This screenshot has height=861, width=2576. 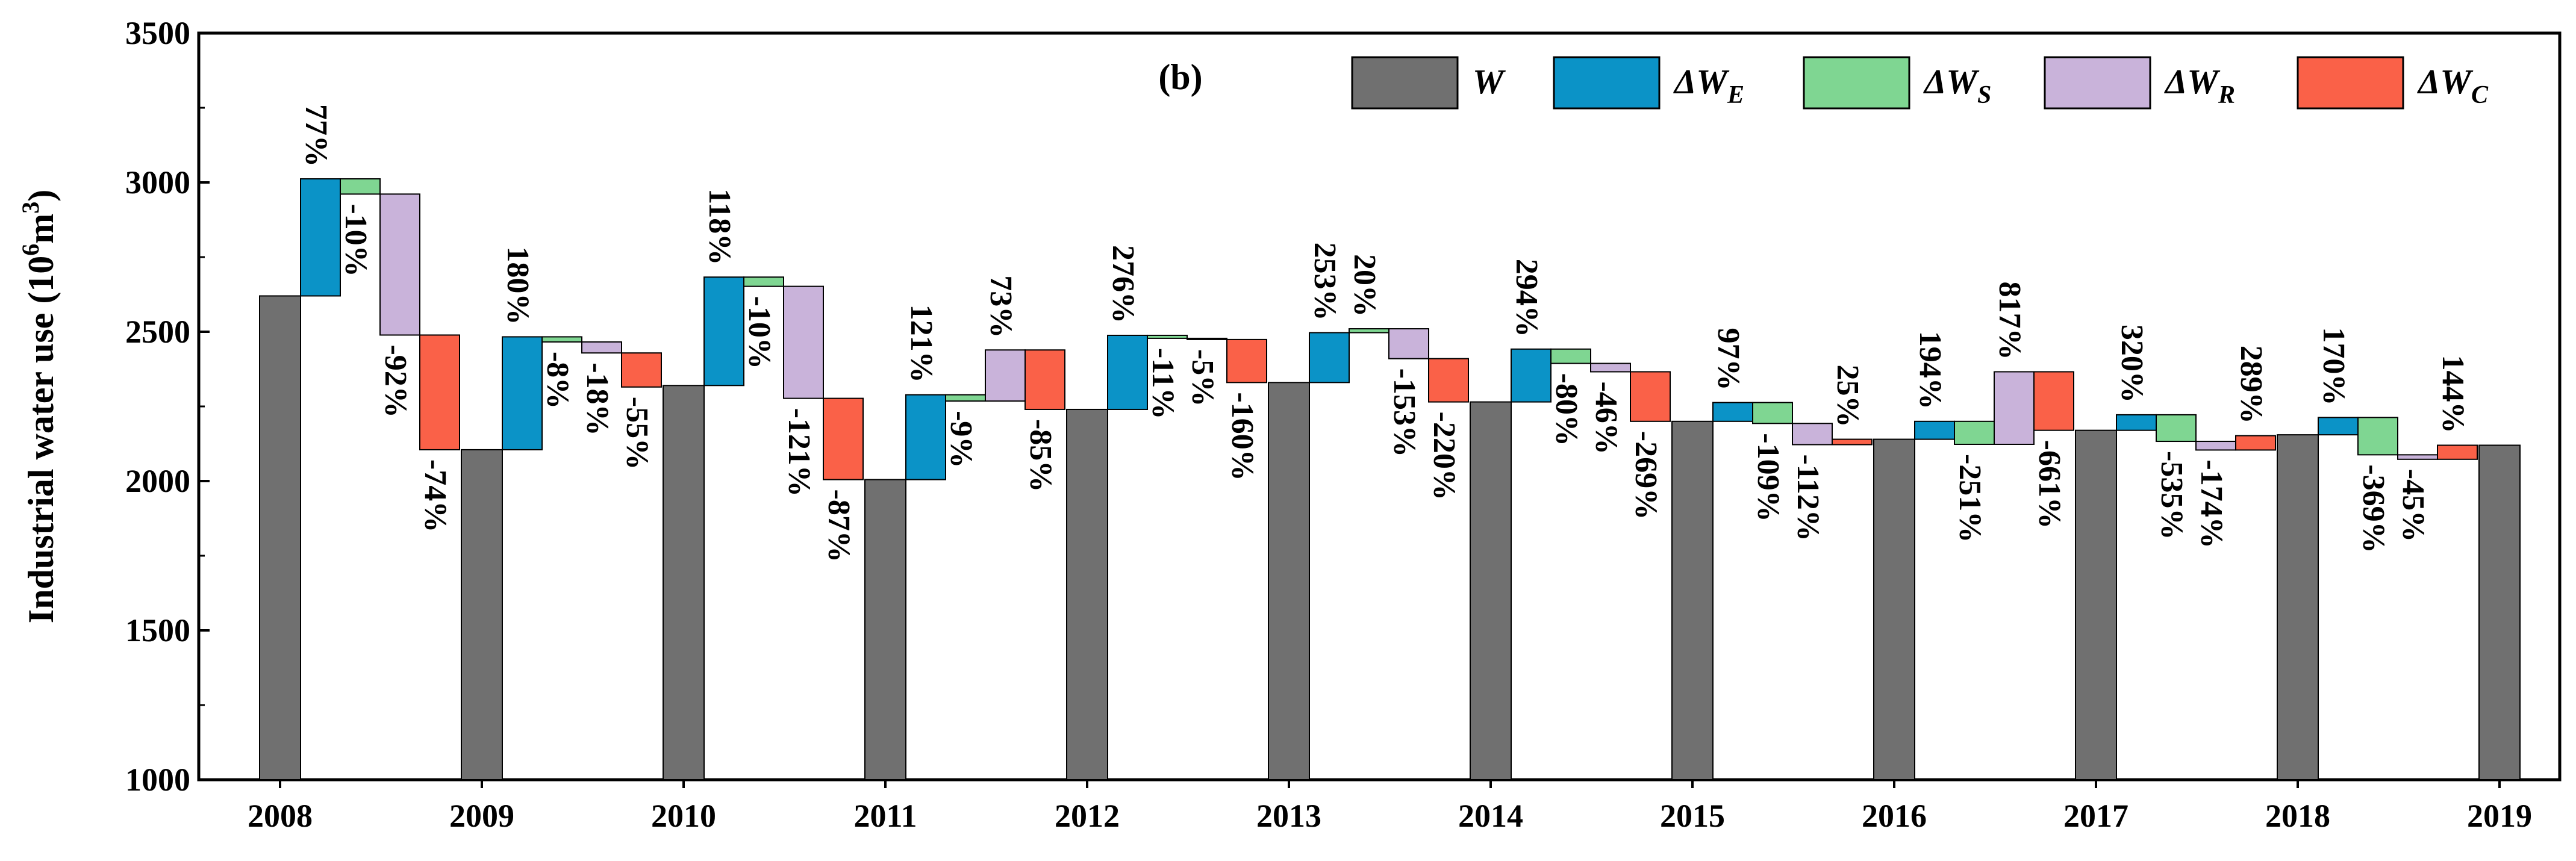 I want to click on delta-e-bar-2012, so click(x=1127, y=372).